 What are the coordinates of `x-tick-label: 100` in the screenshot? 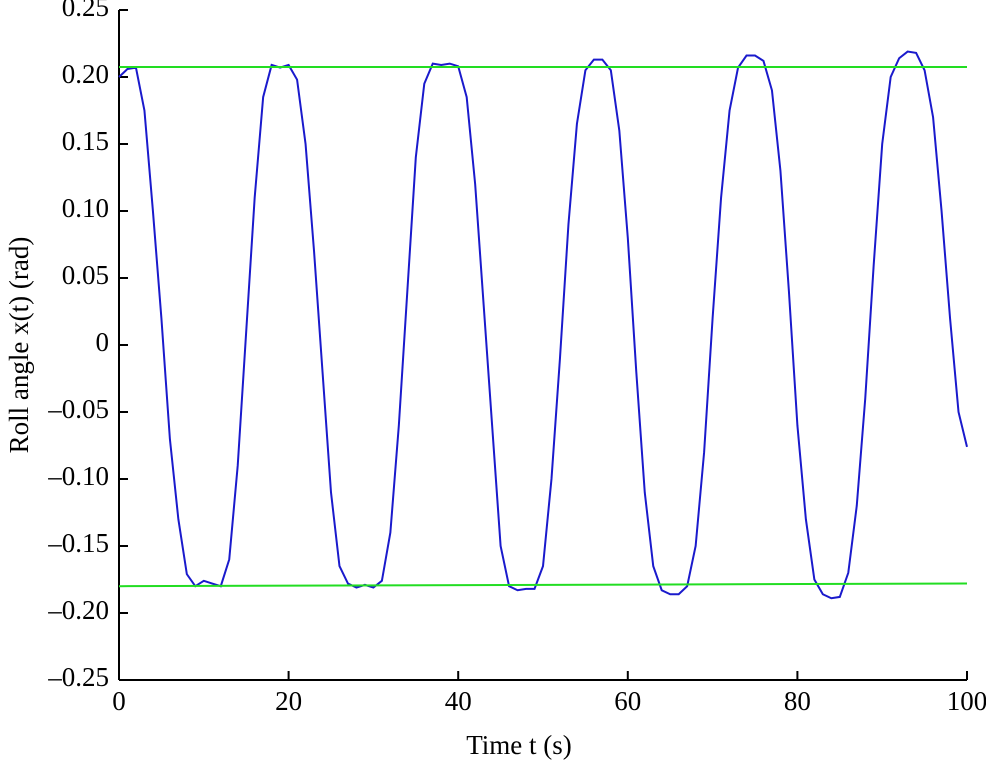 It's located at (966, 701).